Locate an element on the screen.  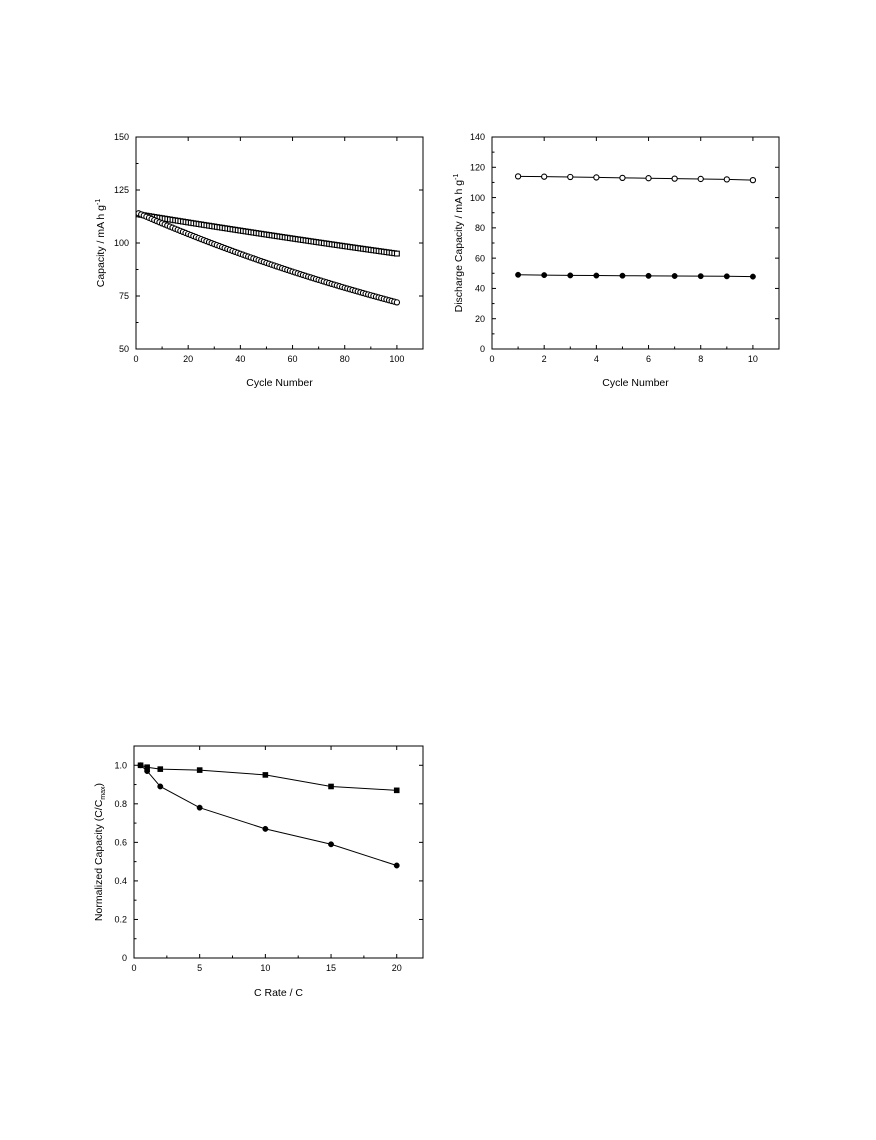
y-axis-title-text: Capacity / mA h g is located at coordinates (101, 246).